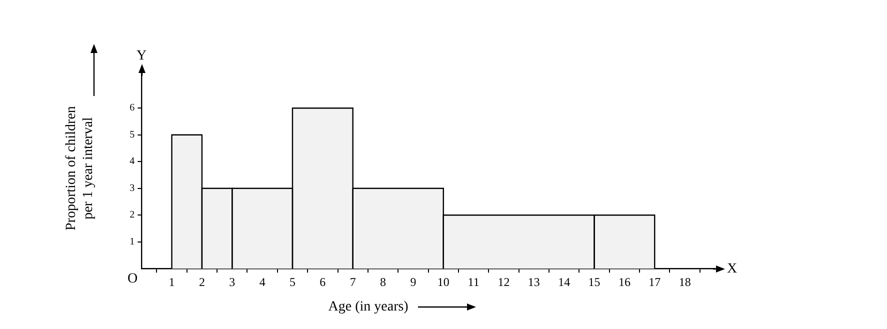 This screenshot has height=329, width=887. Describe the element at coordinates (132, 215) in the screenshot. I see `y-tick-label: 2` at that location.